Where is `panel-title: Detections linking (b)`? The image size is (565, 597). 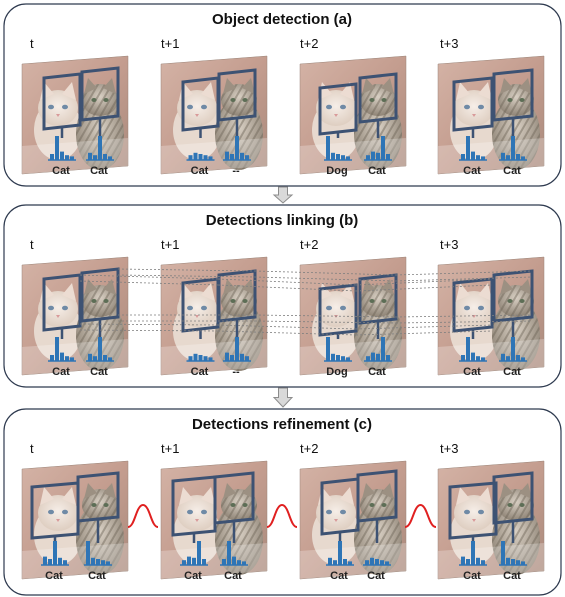
panel-title: Detections linking (b) is located at coordinates (282, 220).